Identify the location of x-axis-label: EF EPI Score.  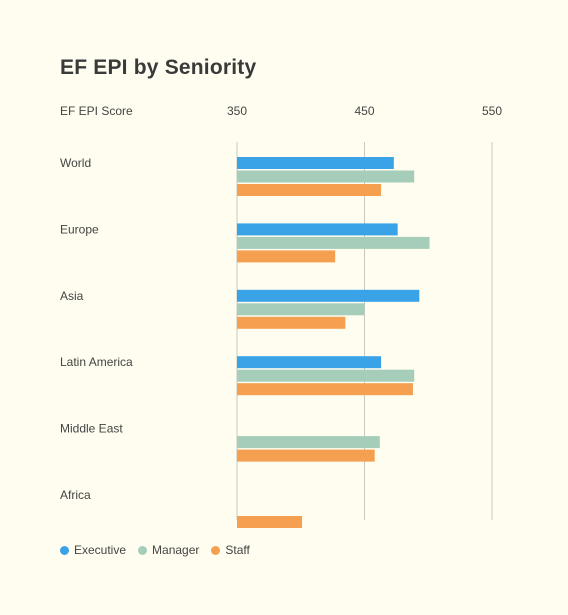
(96, 111).